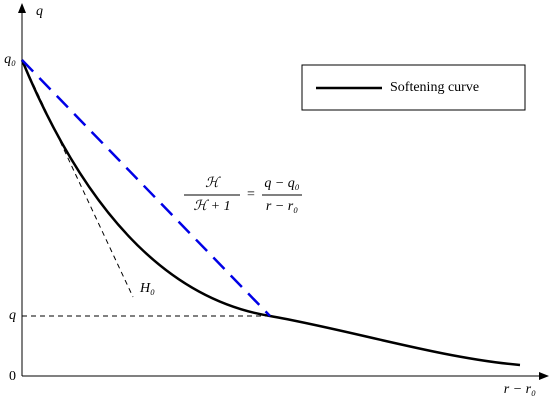 This screenshot has height=400, width=550. Describe the element at coordinates (520, 389) in the screenshot. I see `x-axis-label: r − r₀` at that location.